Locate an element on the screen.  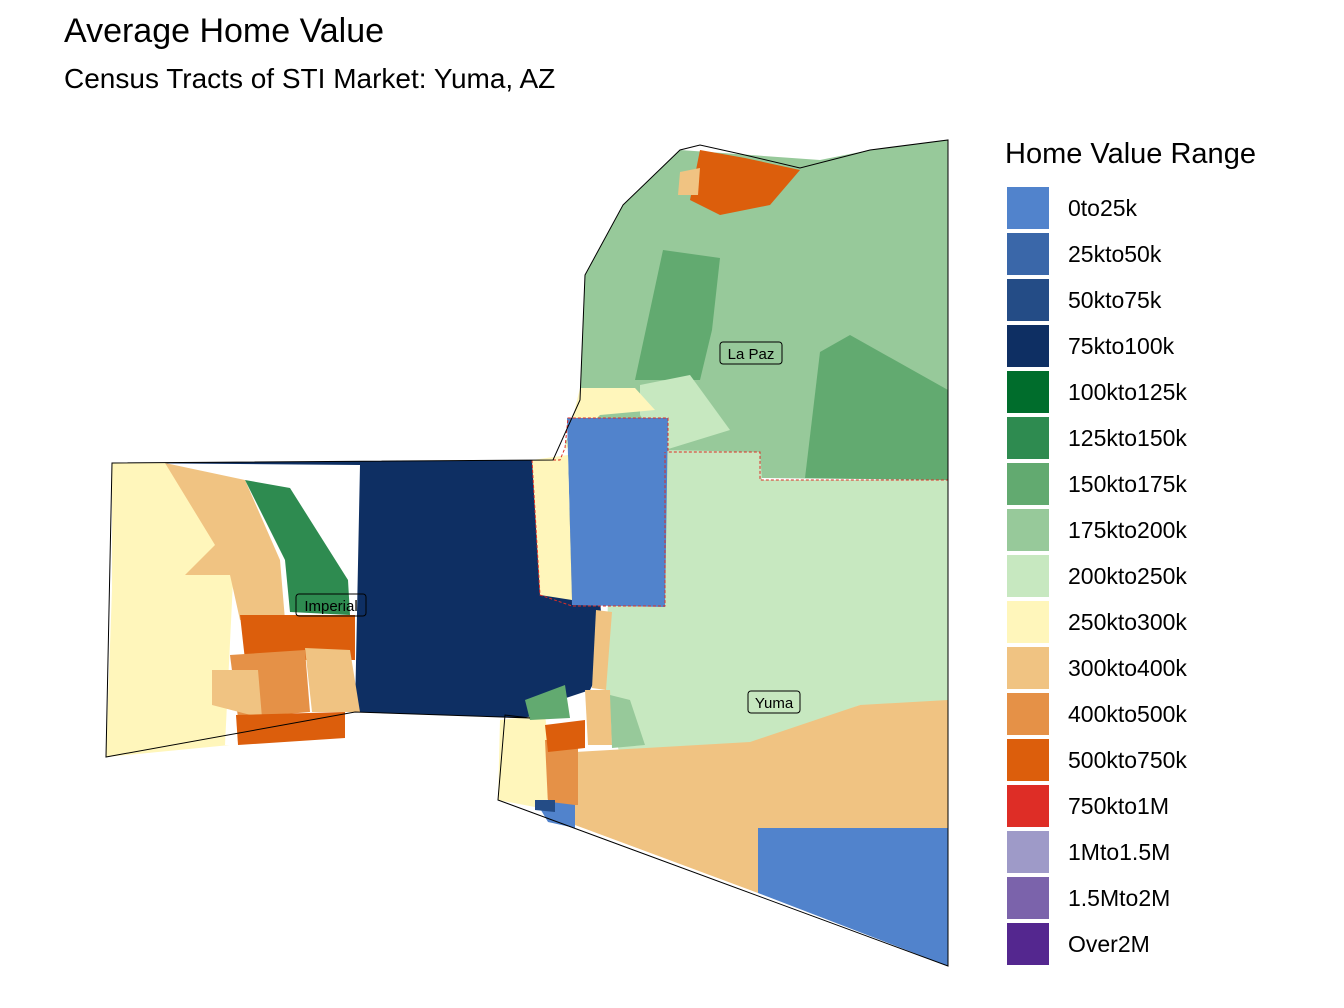
tract-imperial-south-orange is located at coordinates (297, 637).